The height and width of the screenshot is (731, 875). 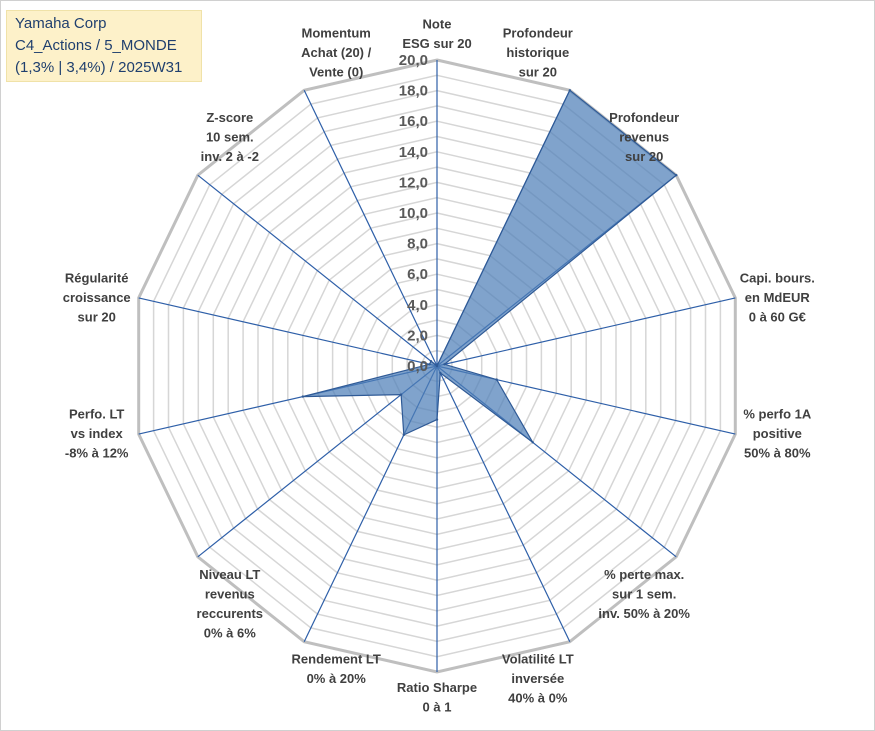 I want to click on axis-label-line: Note, so click(x=437, y=24).